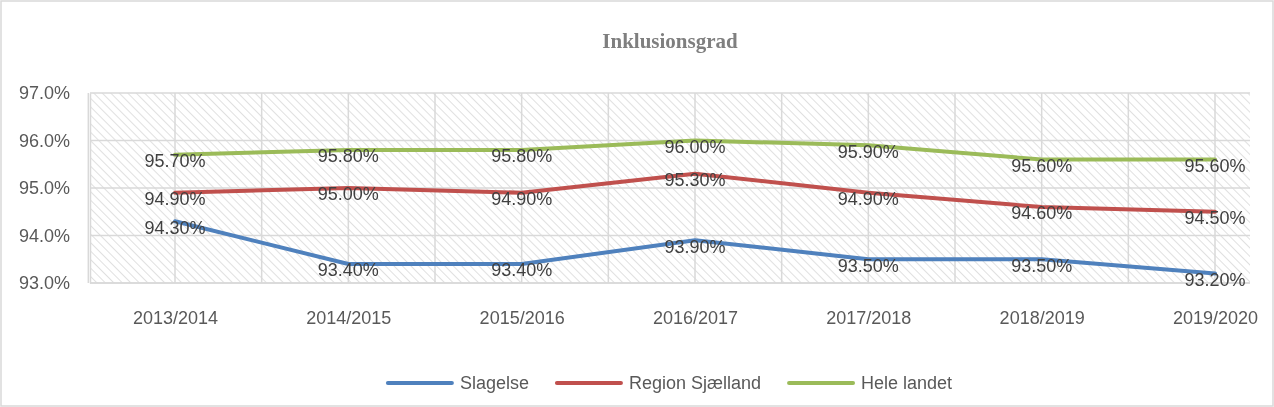  What do you see at coordinates (44, 140) in the screenshot?
I see `y-tick-label: 96.0%` at bounding box center [44, 140].